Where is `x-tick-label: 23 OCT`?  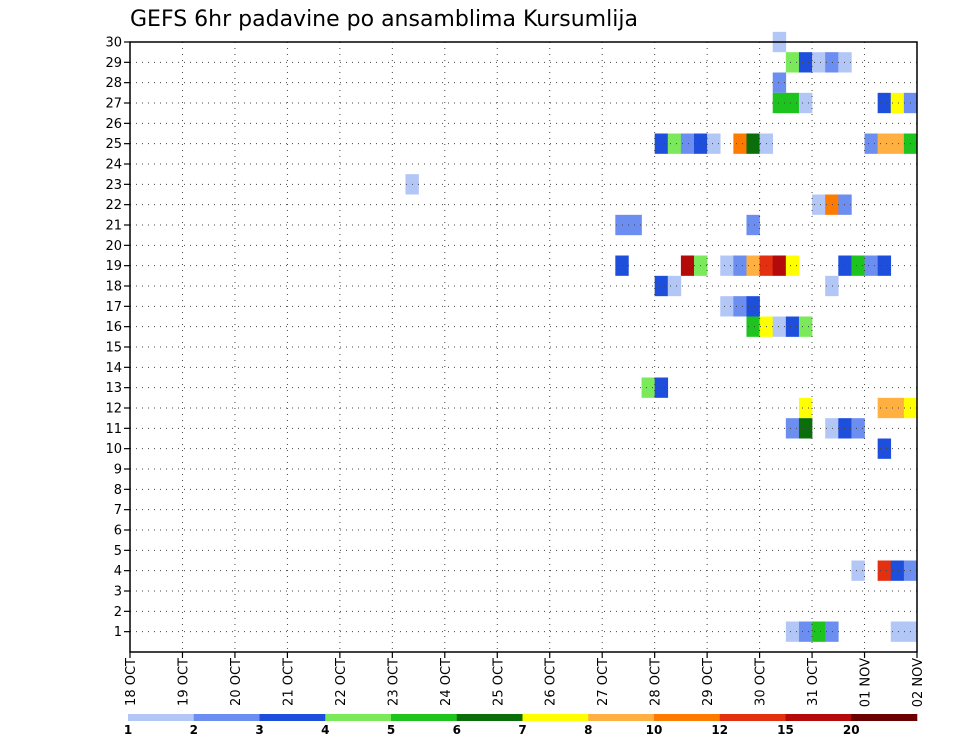
x-tick-label: 23 OCT is located at coordinates (393, 682).